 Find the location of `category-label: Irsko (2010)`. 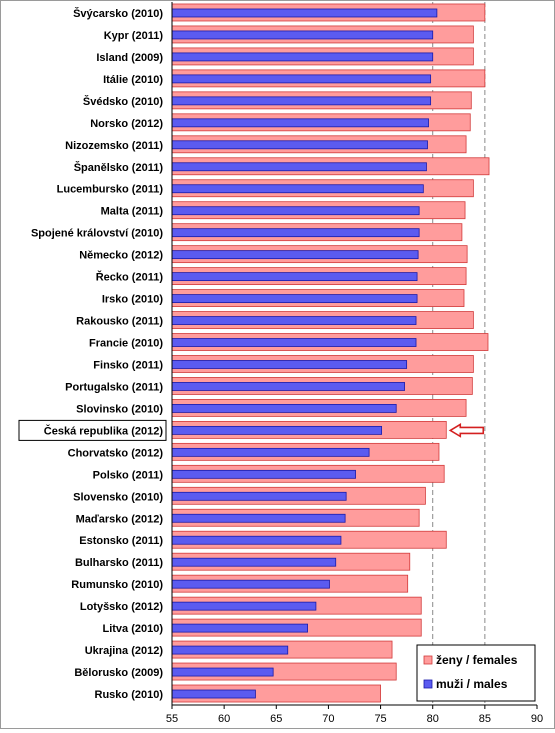

category-label: Irsko (2010) is located at coordinates (132, 300).